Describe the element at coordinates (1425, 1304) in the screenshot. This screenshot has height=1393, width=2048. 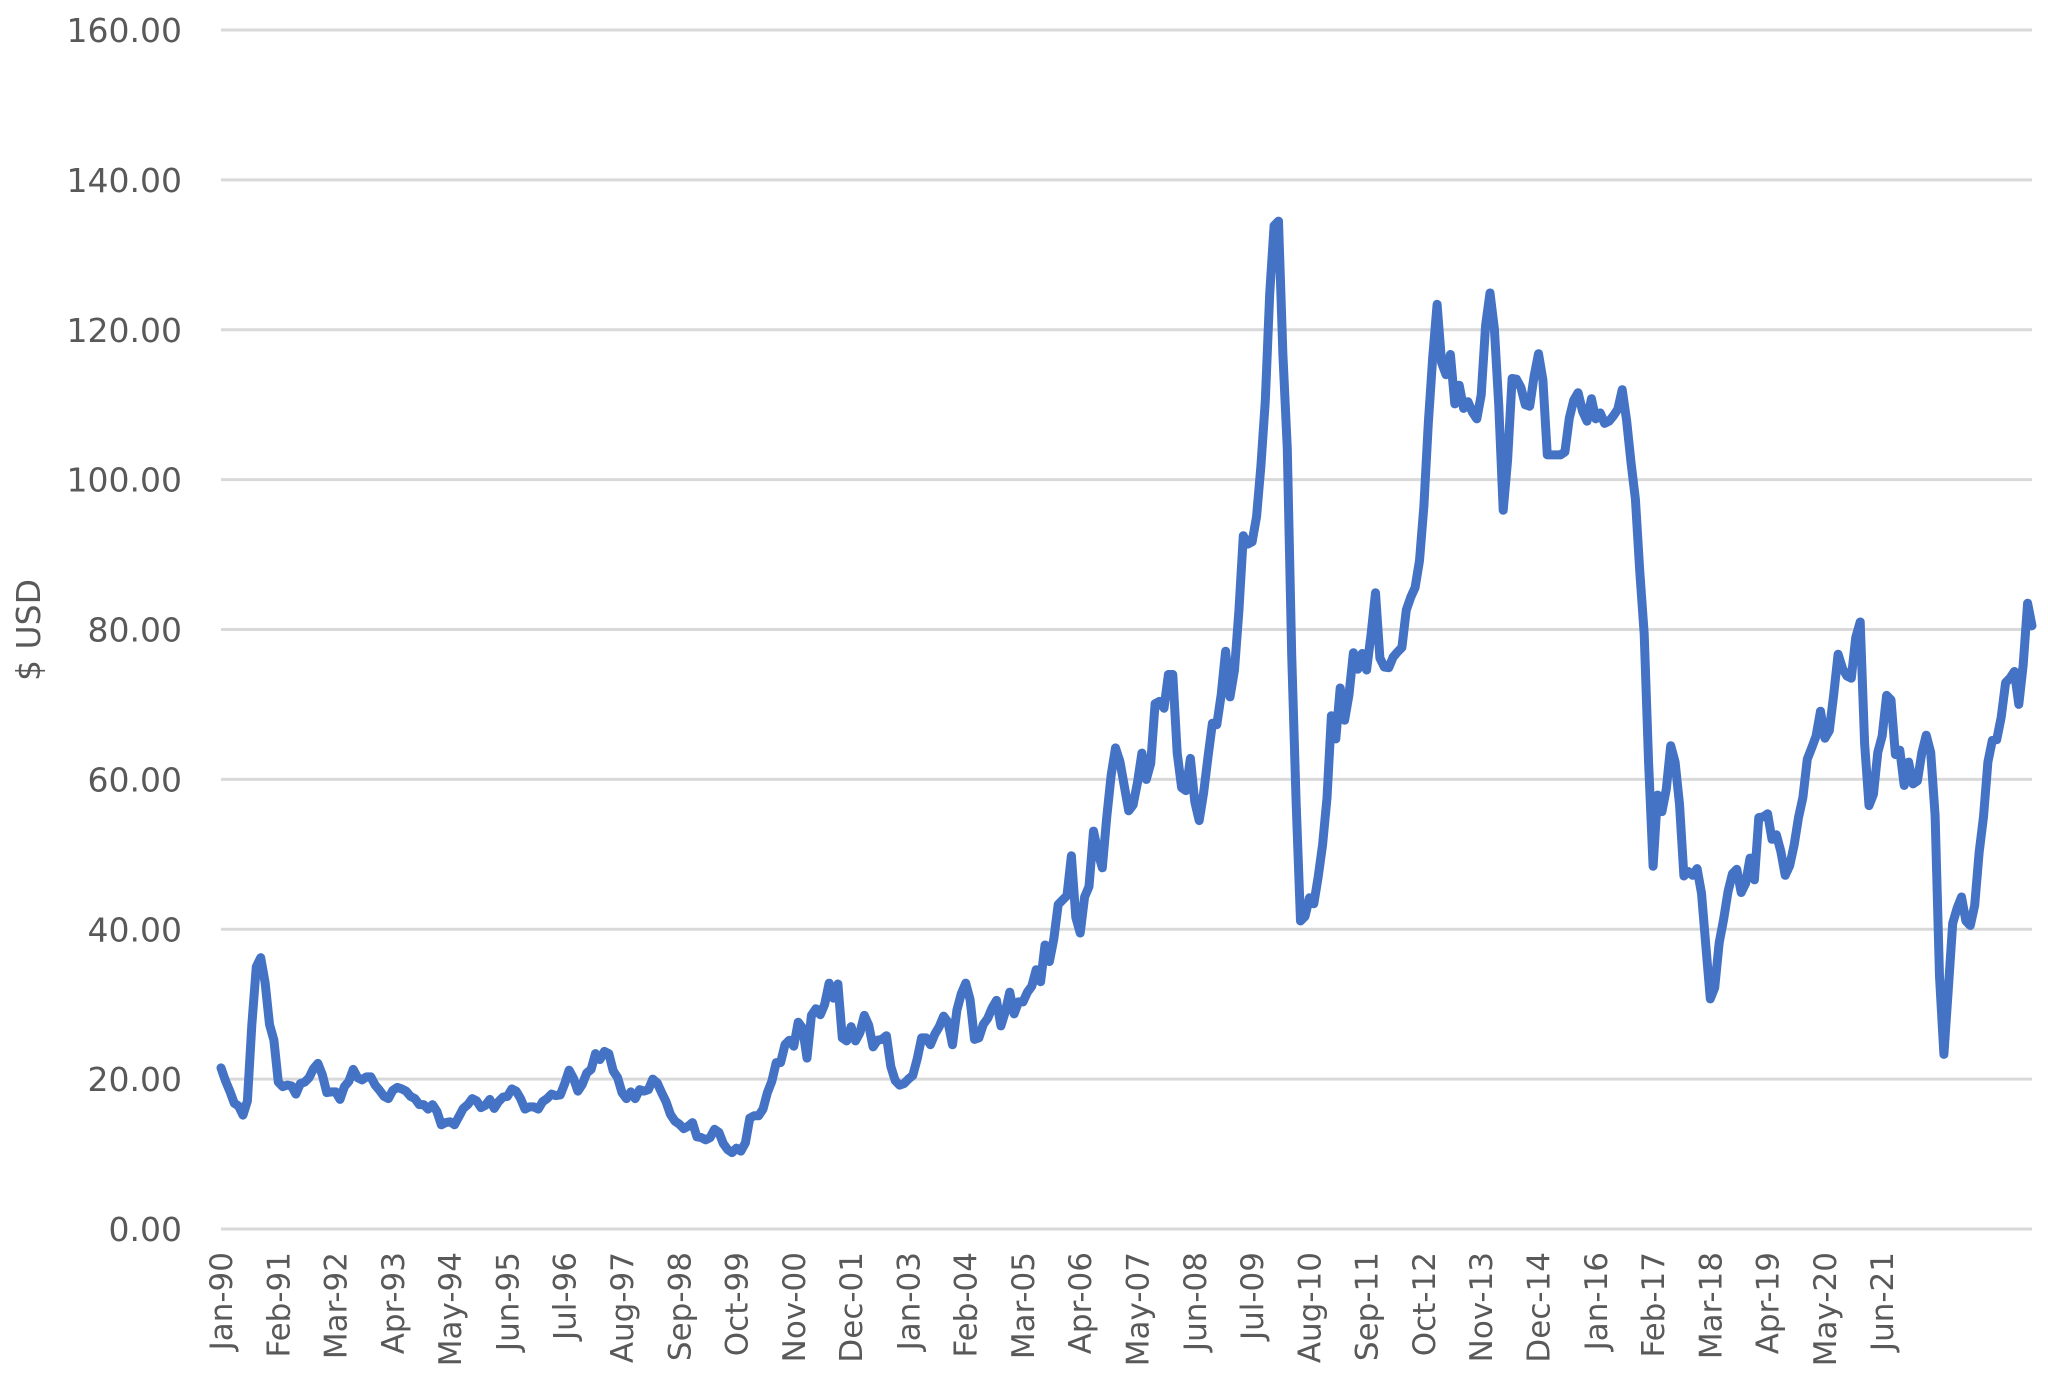
I see `x-tick-label: Oct-12` at that location.